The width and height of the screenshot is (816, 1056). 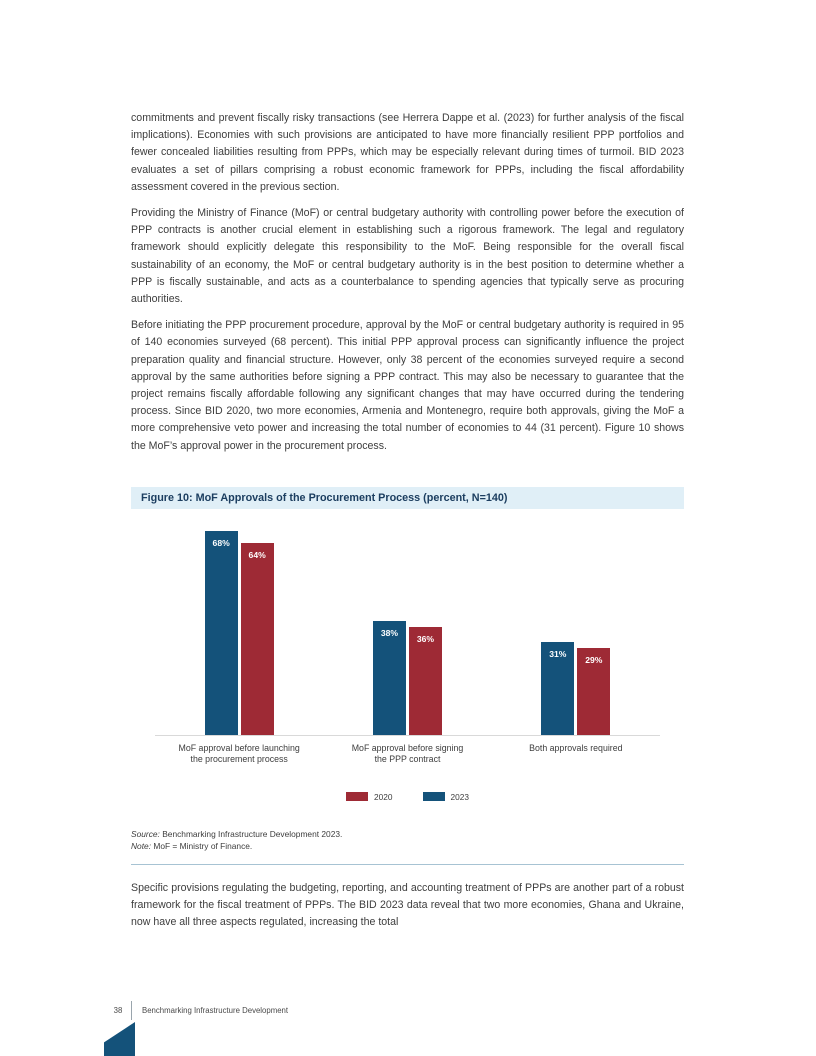 I want to click on bar-2020: 29%, so click(x=594, y=691).